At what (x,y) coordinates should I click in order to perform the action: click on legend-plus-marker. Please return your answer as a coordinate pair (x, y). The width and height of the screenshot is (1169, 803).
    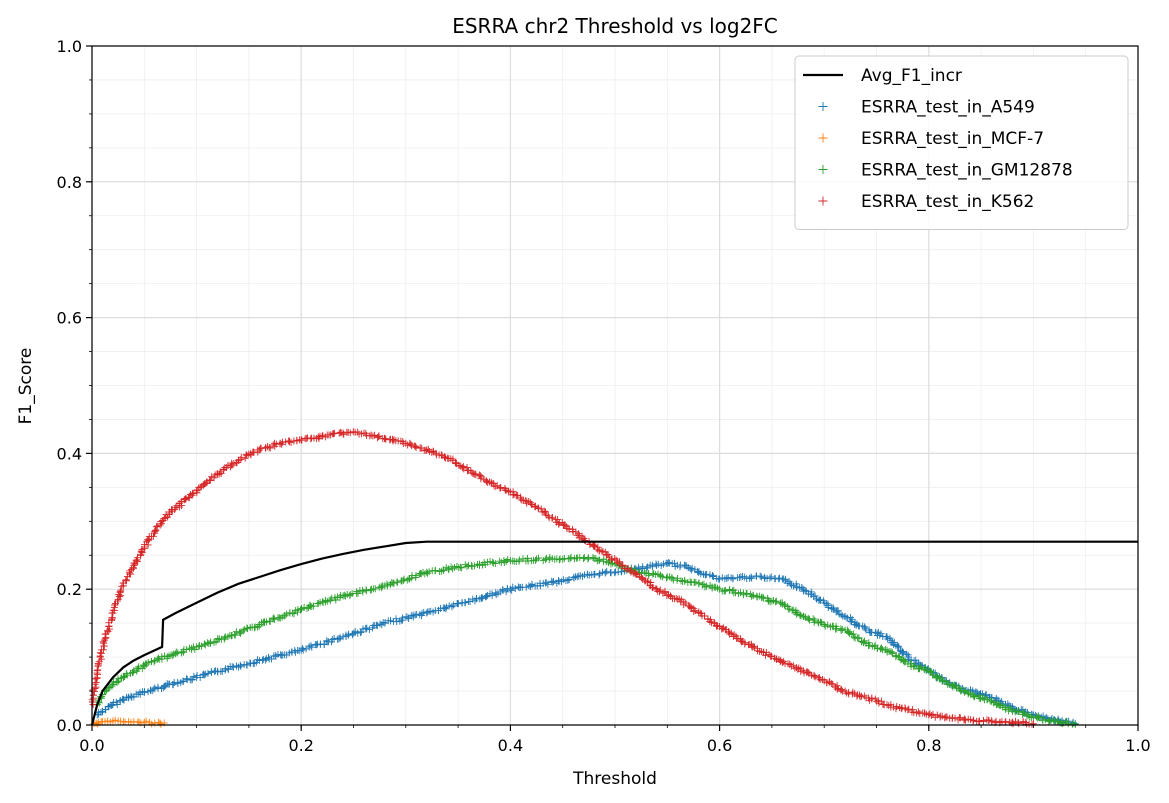
    Looking at the image, I should click on (823, 201).